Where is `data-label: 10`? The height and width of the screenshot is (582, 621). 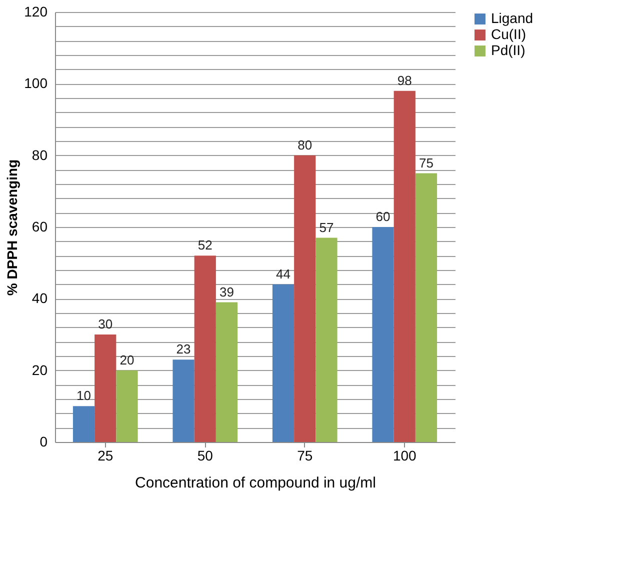
data-label: 10 is located at coordinates (83, 396).